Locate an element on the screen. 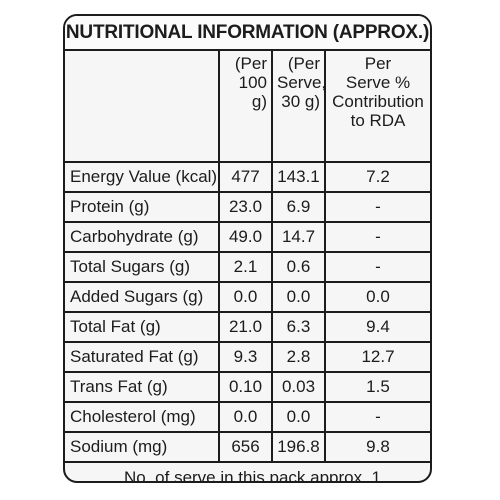 The height and width of the screenshot is (500, 500). table-row: Cholesterol (mg) 0.0 0.0 - is located at coordinates (247, 417).